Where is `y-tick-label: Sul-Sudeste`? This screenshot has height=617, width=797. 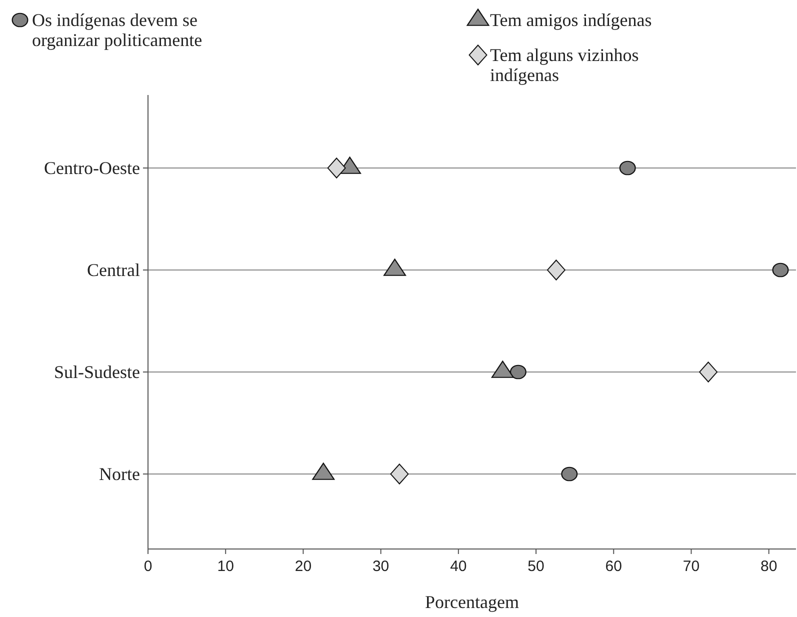
y-tick-label: Sul-Sudeste is located at coordinates (97, 372).